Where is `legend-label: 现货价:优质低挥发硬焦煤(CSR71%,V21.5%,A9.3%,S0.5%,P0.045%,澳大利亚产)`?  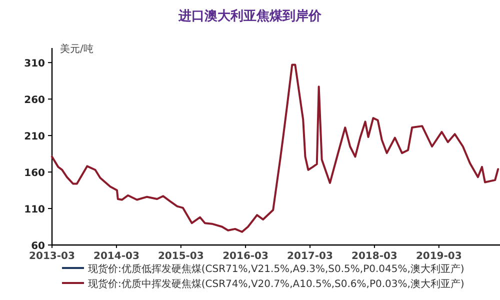
legend-label: 现货价:优质低挥发硬焦煤(CSR71%,V21.5%,A9.3%,S0.5%,P0.045%,澳大利亚产) is located at coordinates (276, 269).